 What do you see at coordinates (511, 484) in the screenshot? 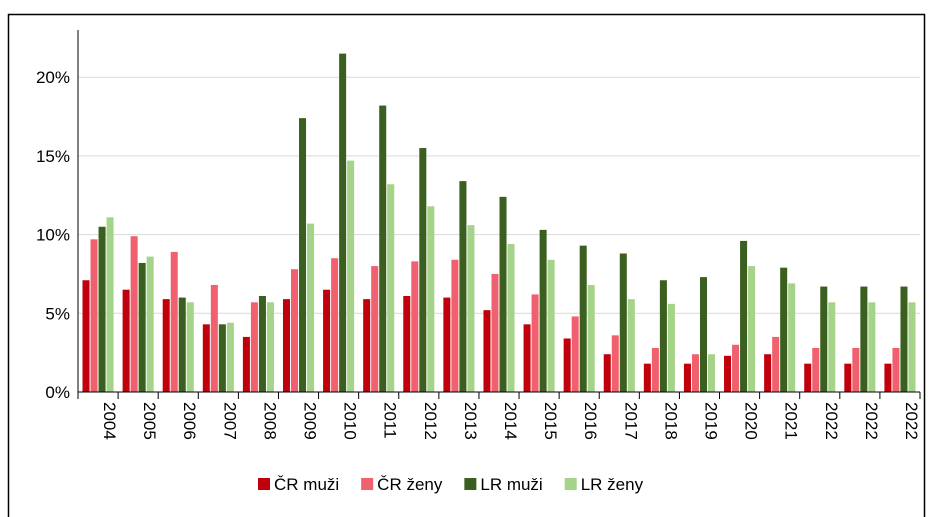
I see `legend-label: LR muži` at bounding box center [511, 484].